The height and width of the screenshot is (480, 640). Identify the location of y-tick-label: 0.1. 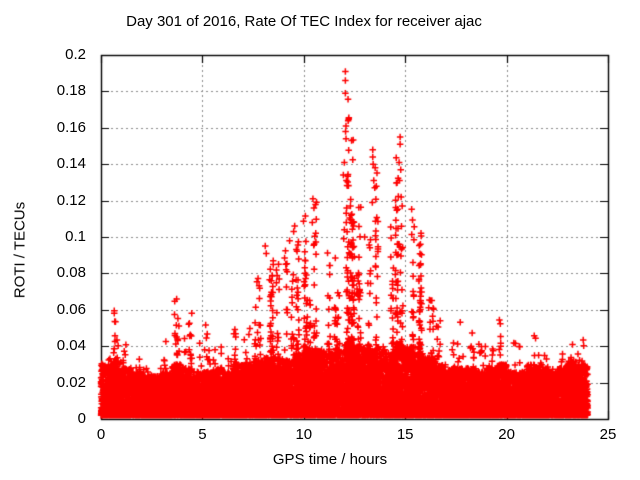
(75, 236).